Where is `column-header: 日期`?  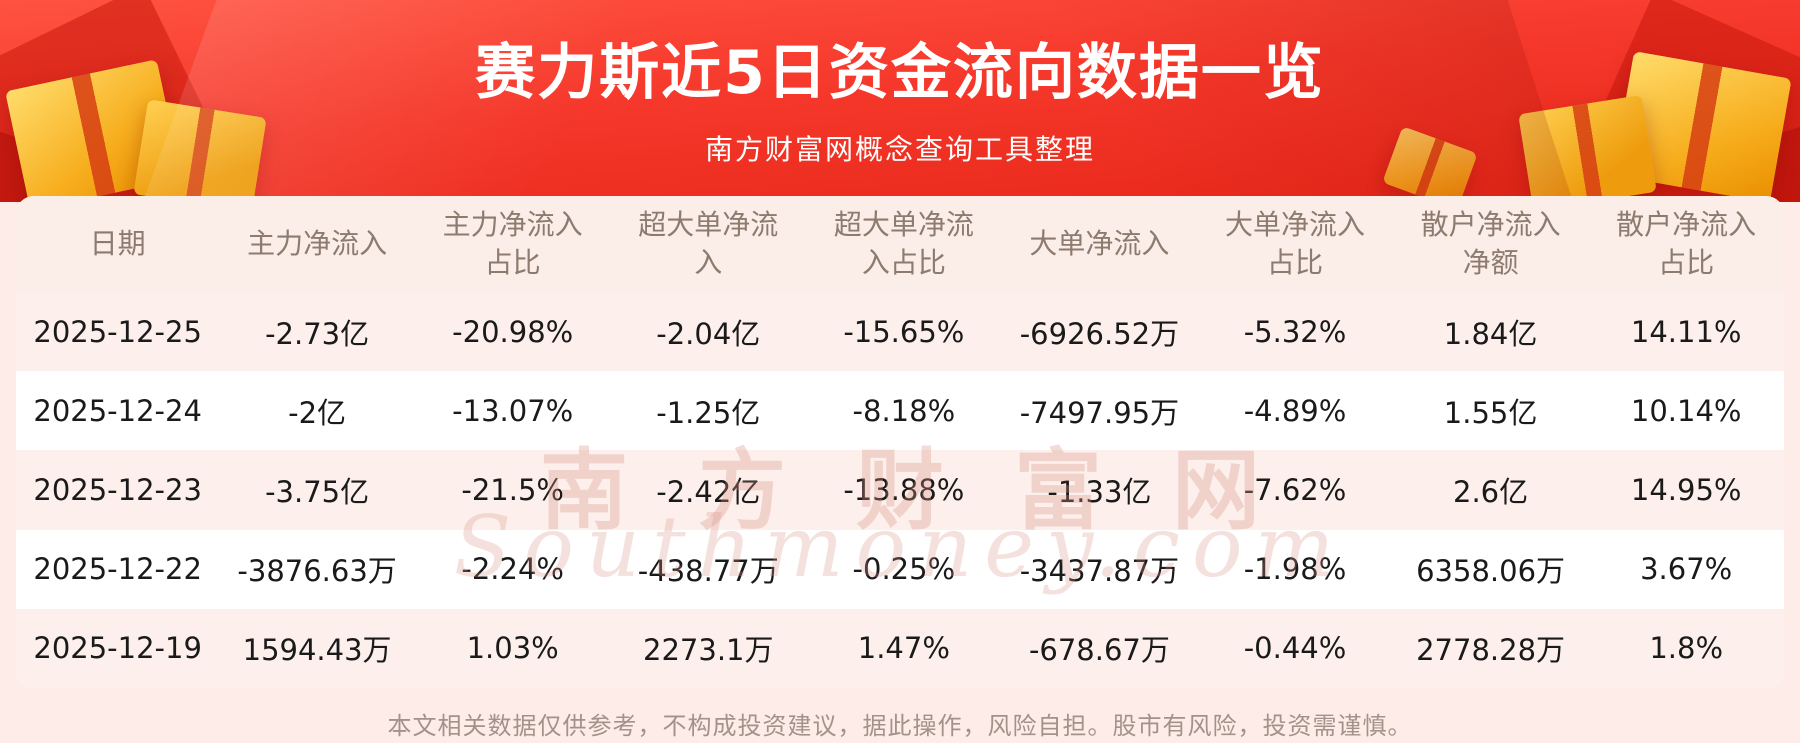 column-header: 日期 is located at coordinates (117, 244).